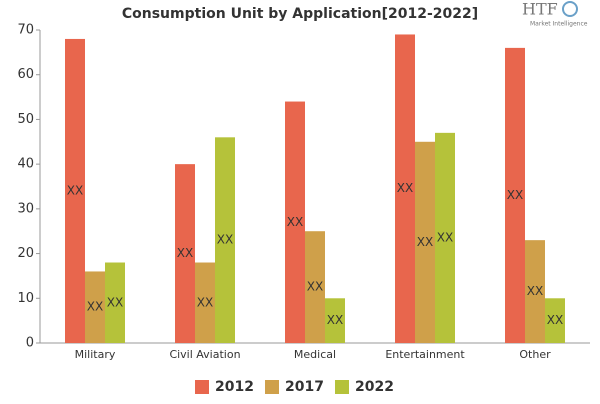 This screenshot has height=404, width=600. I want to click on y-tick-label: 60, so click(25, 74).